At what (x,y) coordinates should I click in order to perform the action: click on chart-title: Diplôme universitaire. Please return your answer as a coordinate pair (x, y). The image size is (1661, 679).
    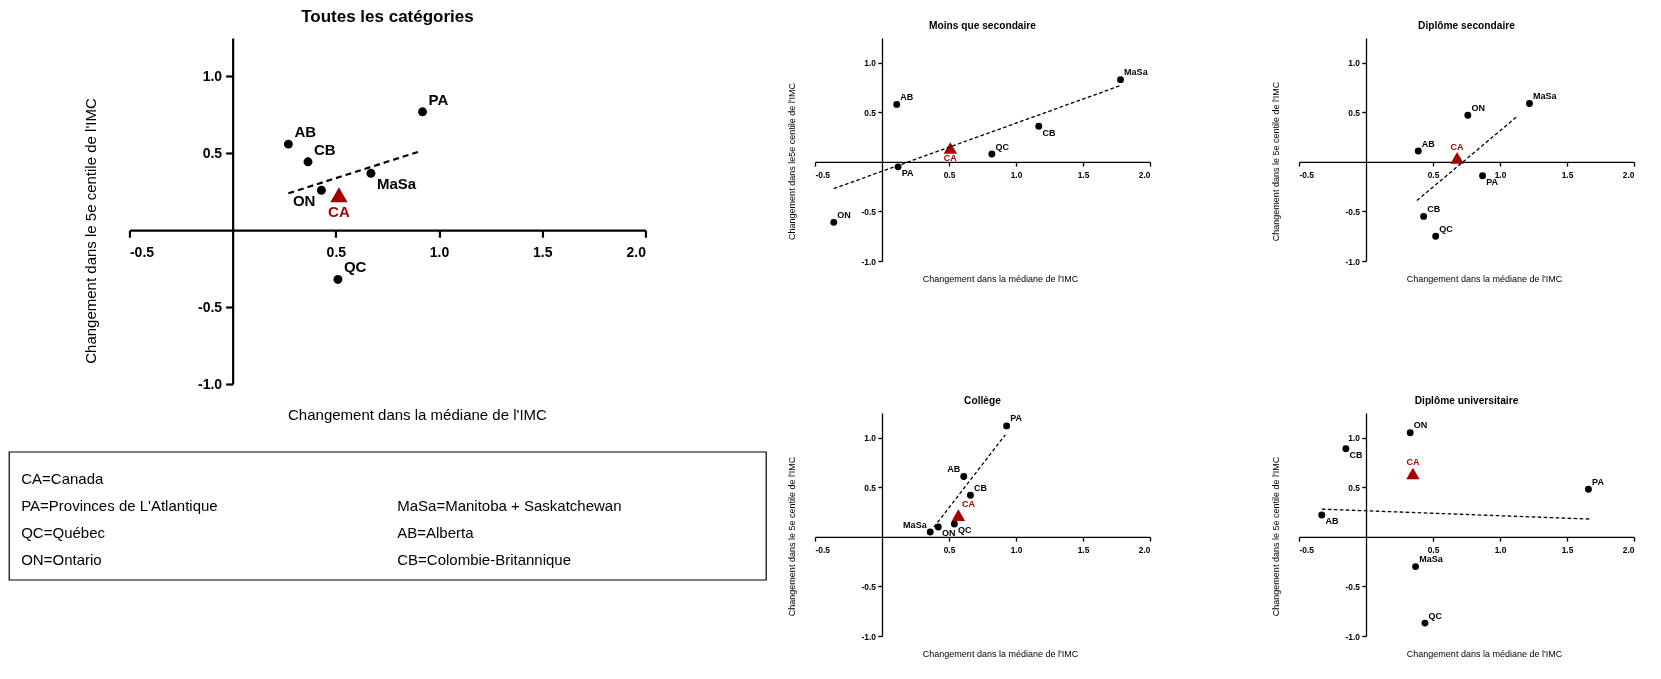
    Looking at the image, I should click on (1466, 400).